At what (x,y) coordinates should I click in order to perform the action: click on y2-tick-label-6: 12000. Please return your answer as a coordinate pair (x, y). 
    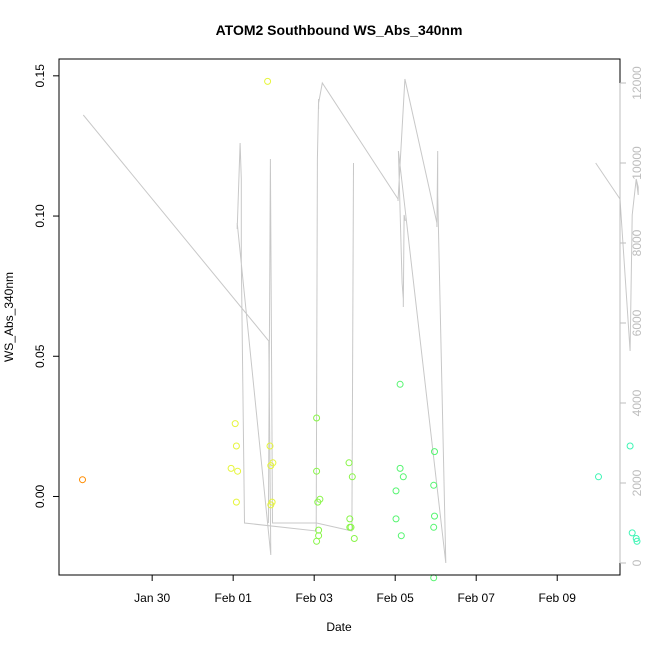
    Looking at the image, I should click on (637, 83).